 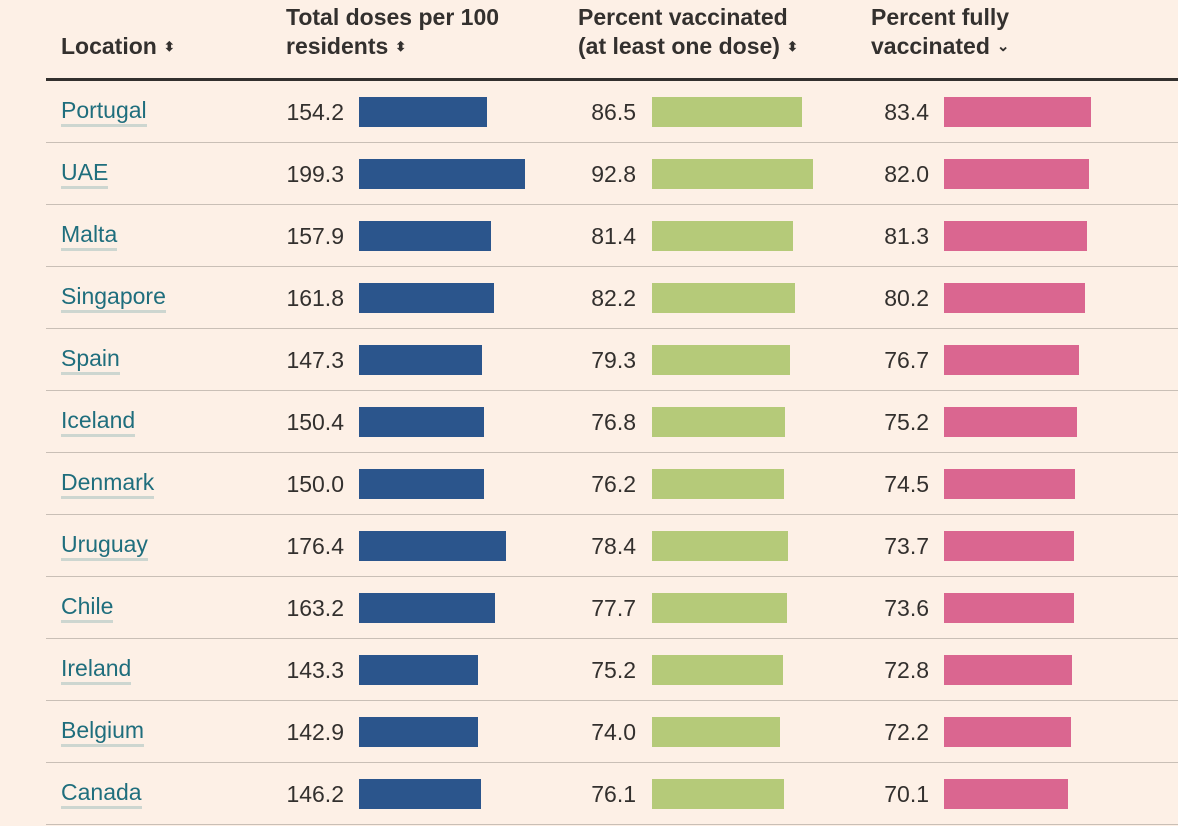 I want to click on location-link: Uruguay, so click(x=104, y=545).